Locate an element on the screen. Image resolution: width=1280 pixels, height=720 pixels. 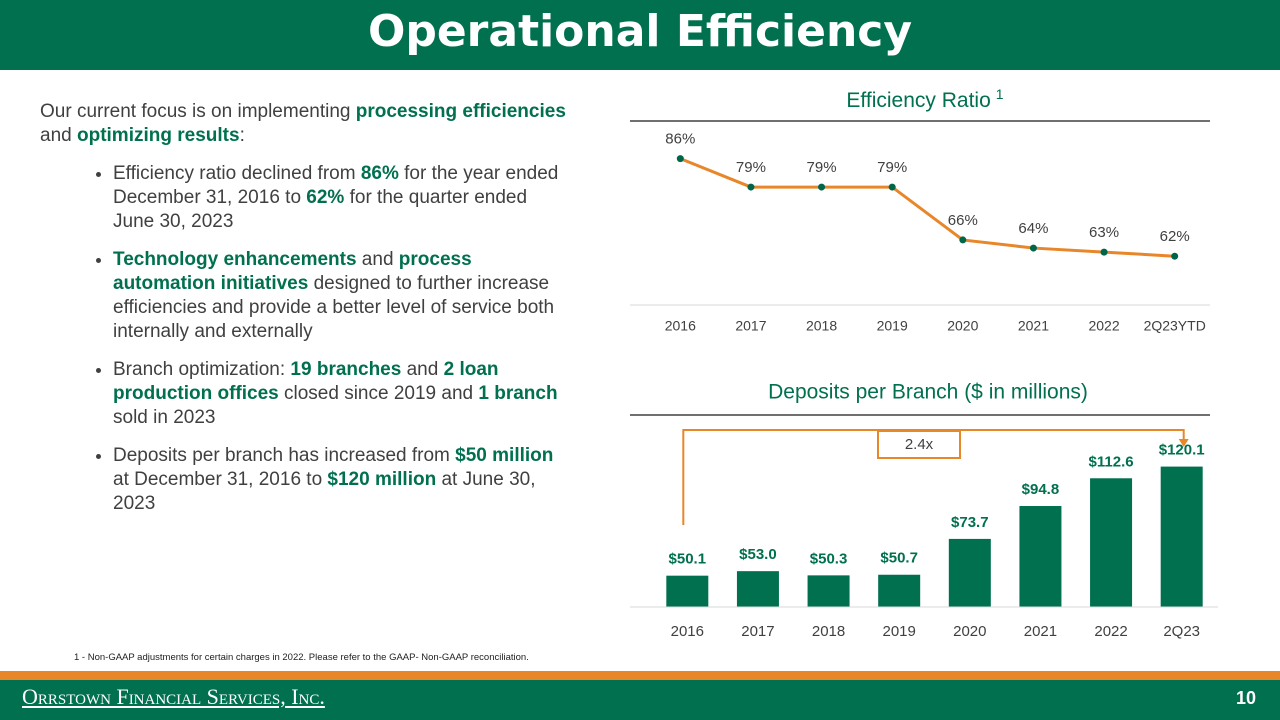
text-run: : is located at coordinates (242, 135).